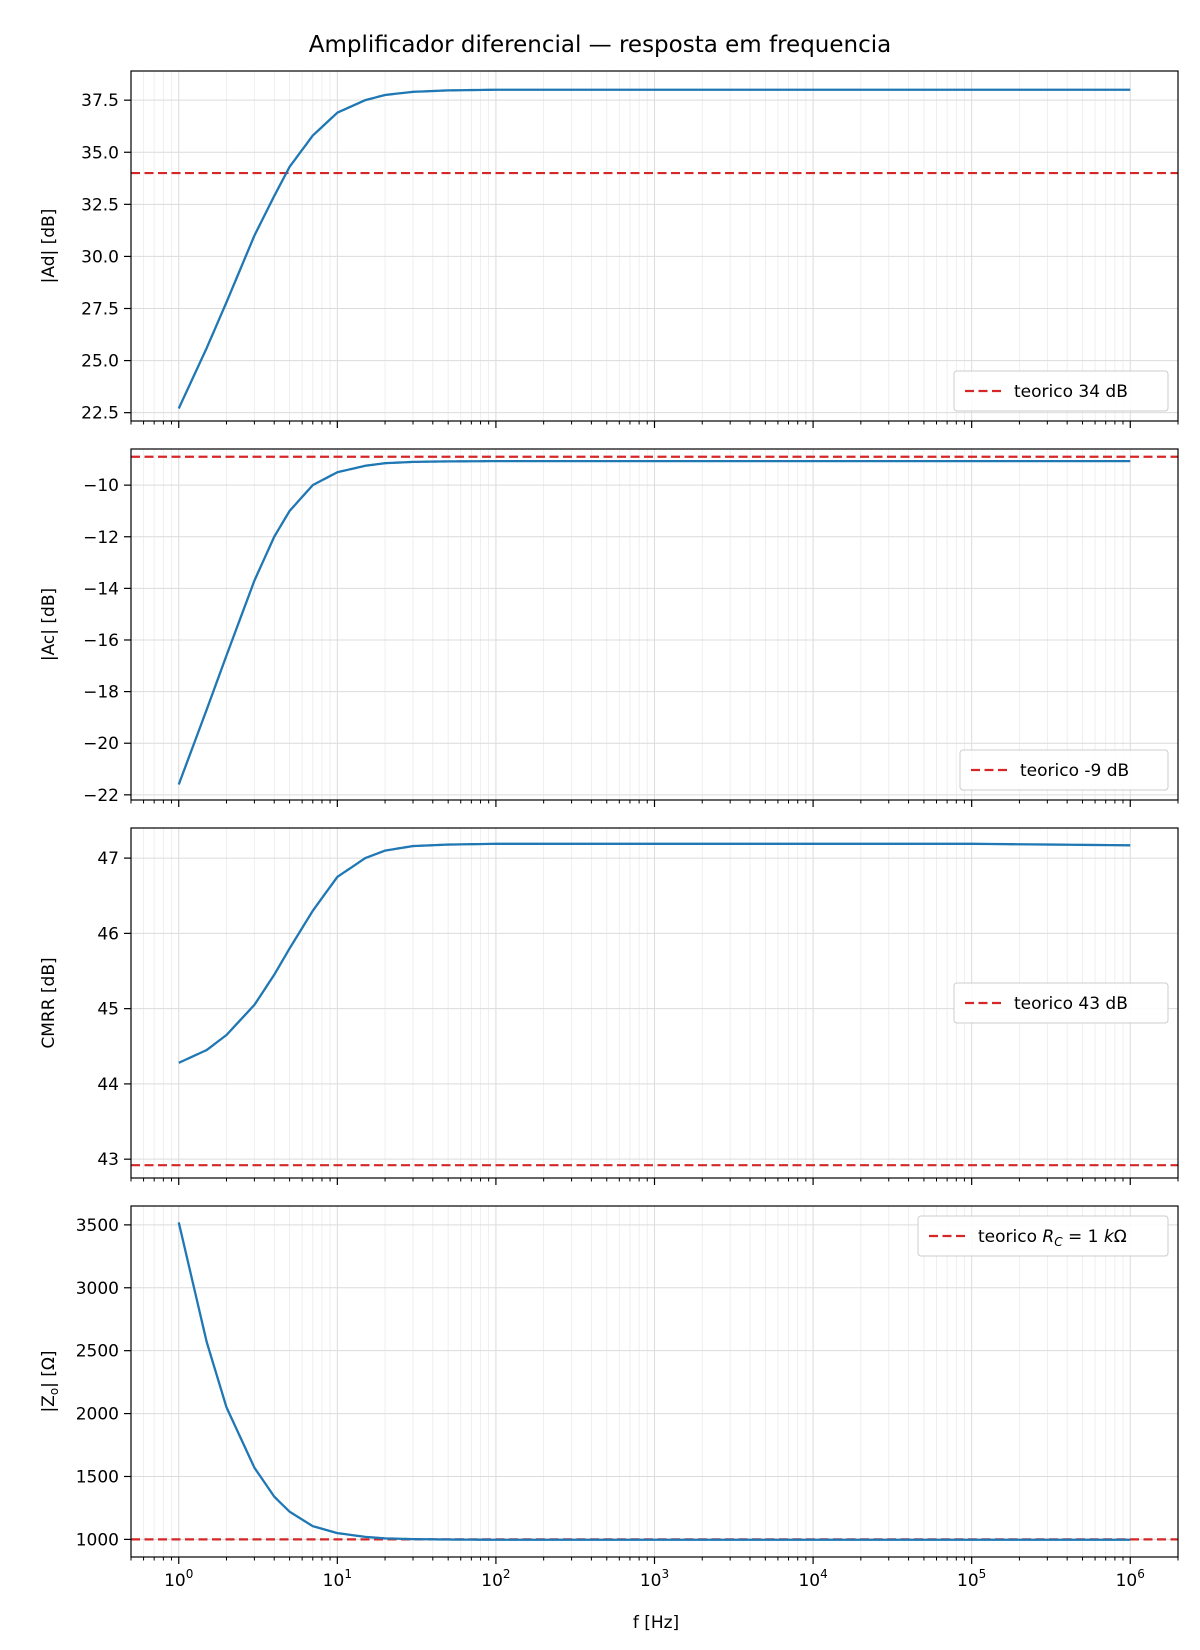  I want to click on y-tick-label: 3000, so click(97, 1289).